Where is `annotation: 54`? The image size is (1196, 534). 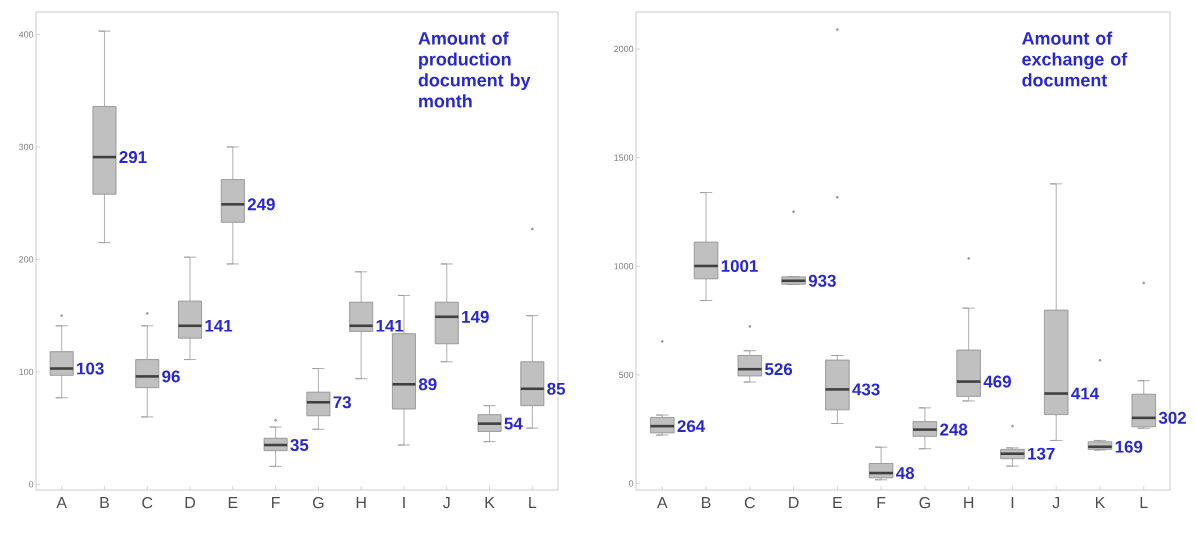
annotation: 54 is located at coordinates (513, 423).